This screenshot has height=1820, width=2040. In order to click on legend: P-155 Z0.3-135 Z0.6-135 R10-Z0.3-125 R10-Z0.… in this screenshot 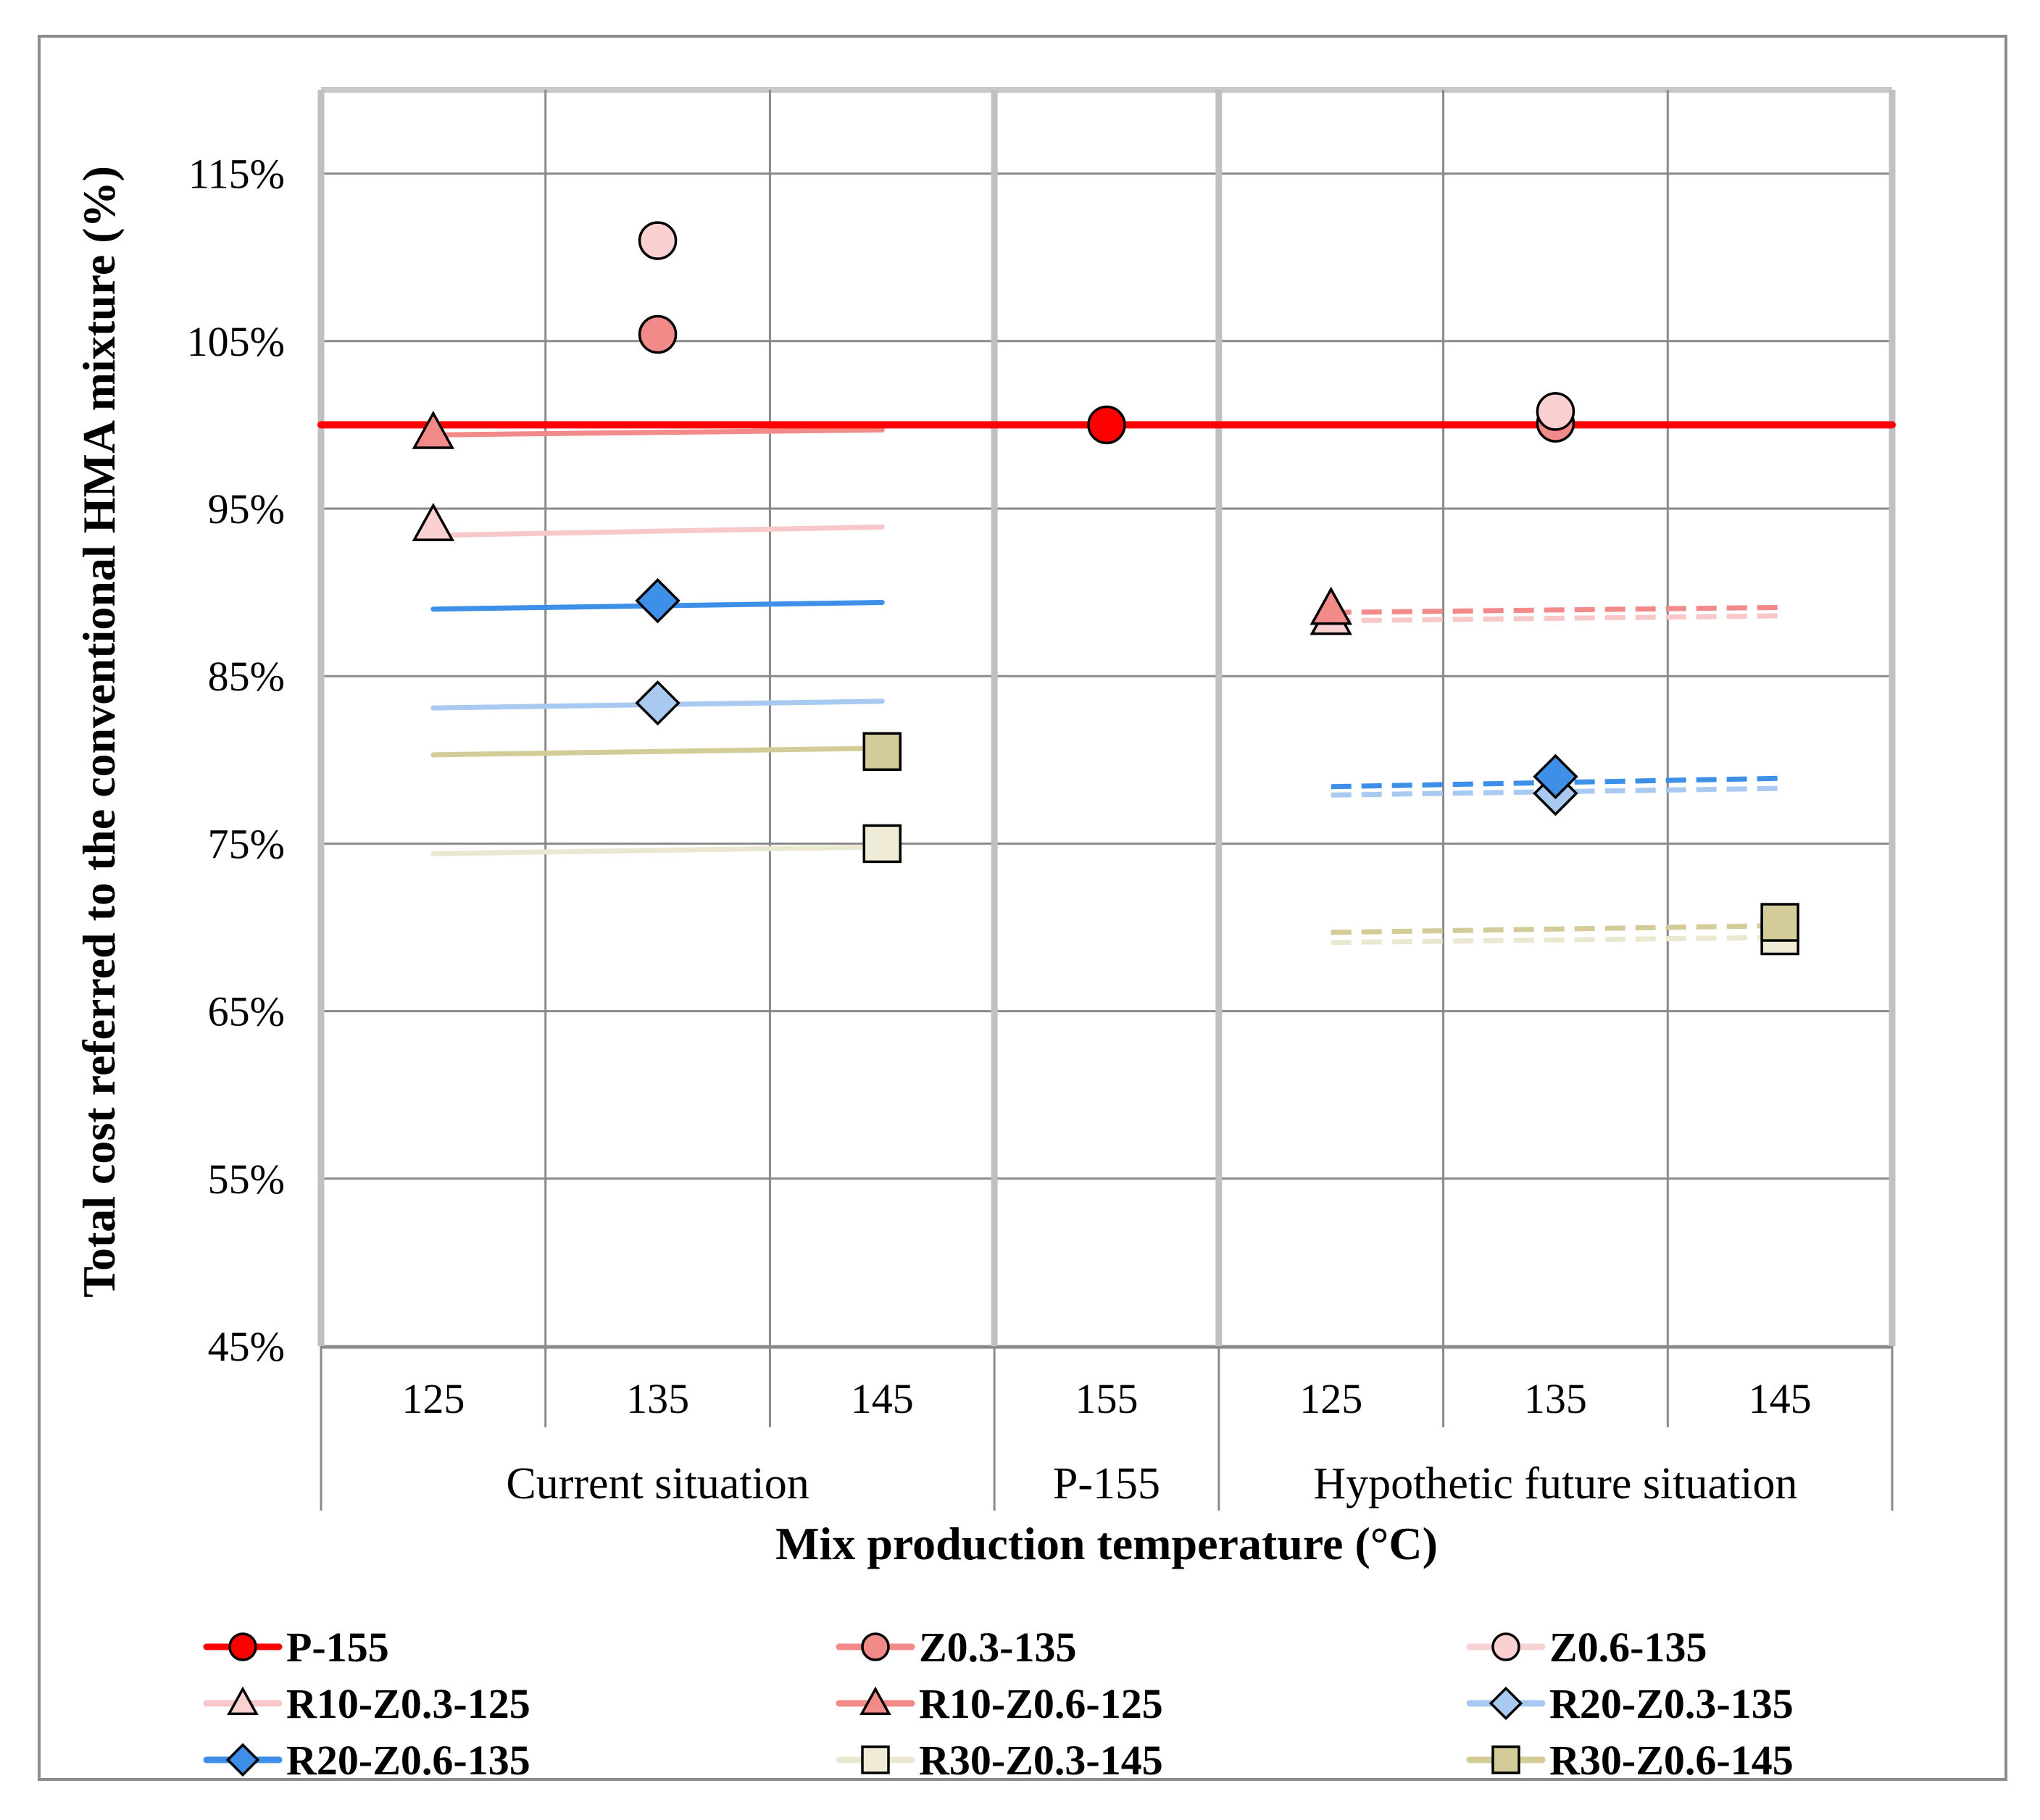, I will do `click(998, 1704)`.